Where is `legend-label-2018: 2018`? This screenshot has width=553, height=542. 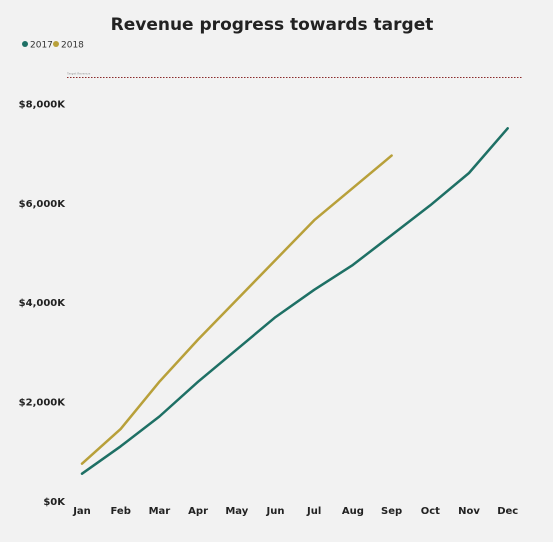 legend-label-2018: 2018 is located at coordinates (72, 46).